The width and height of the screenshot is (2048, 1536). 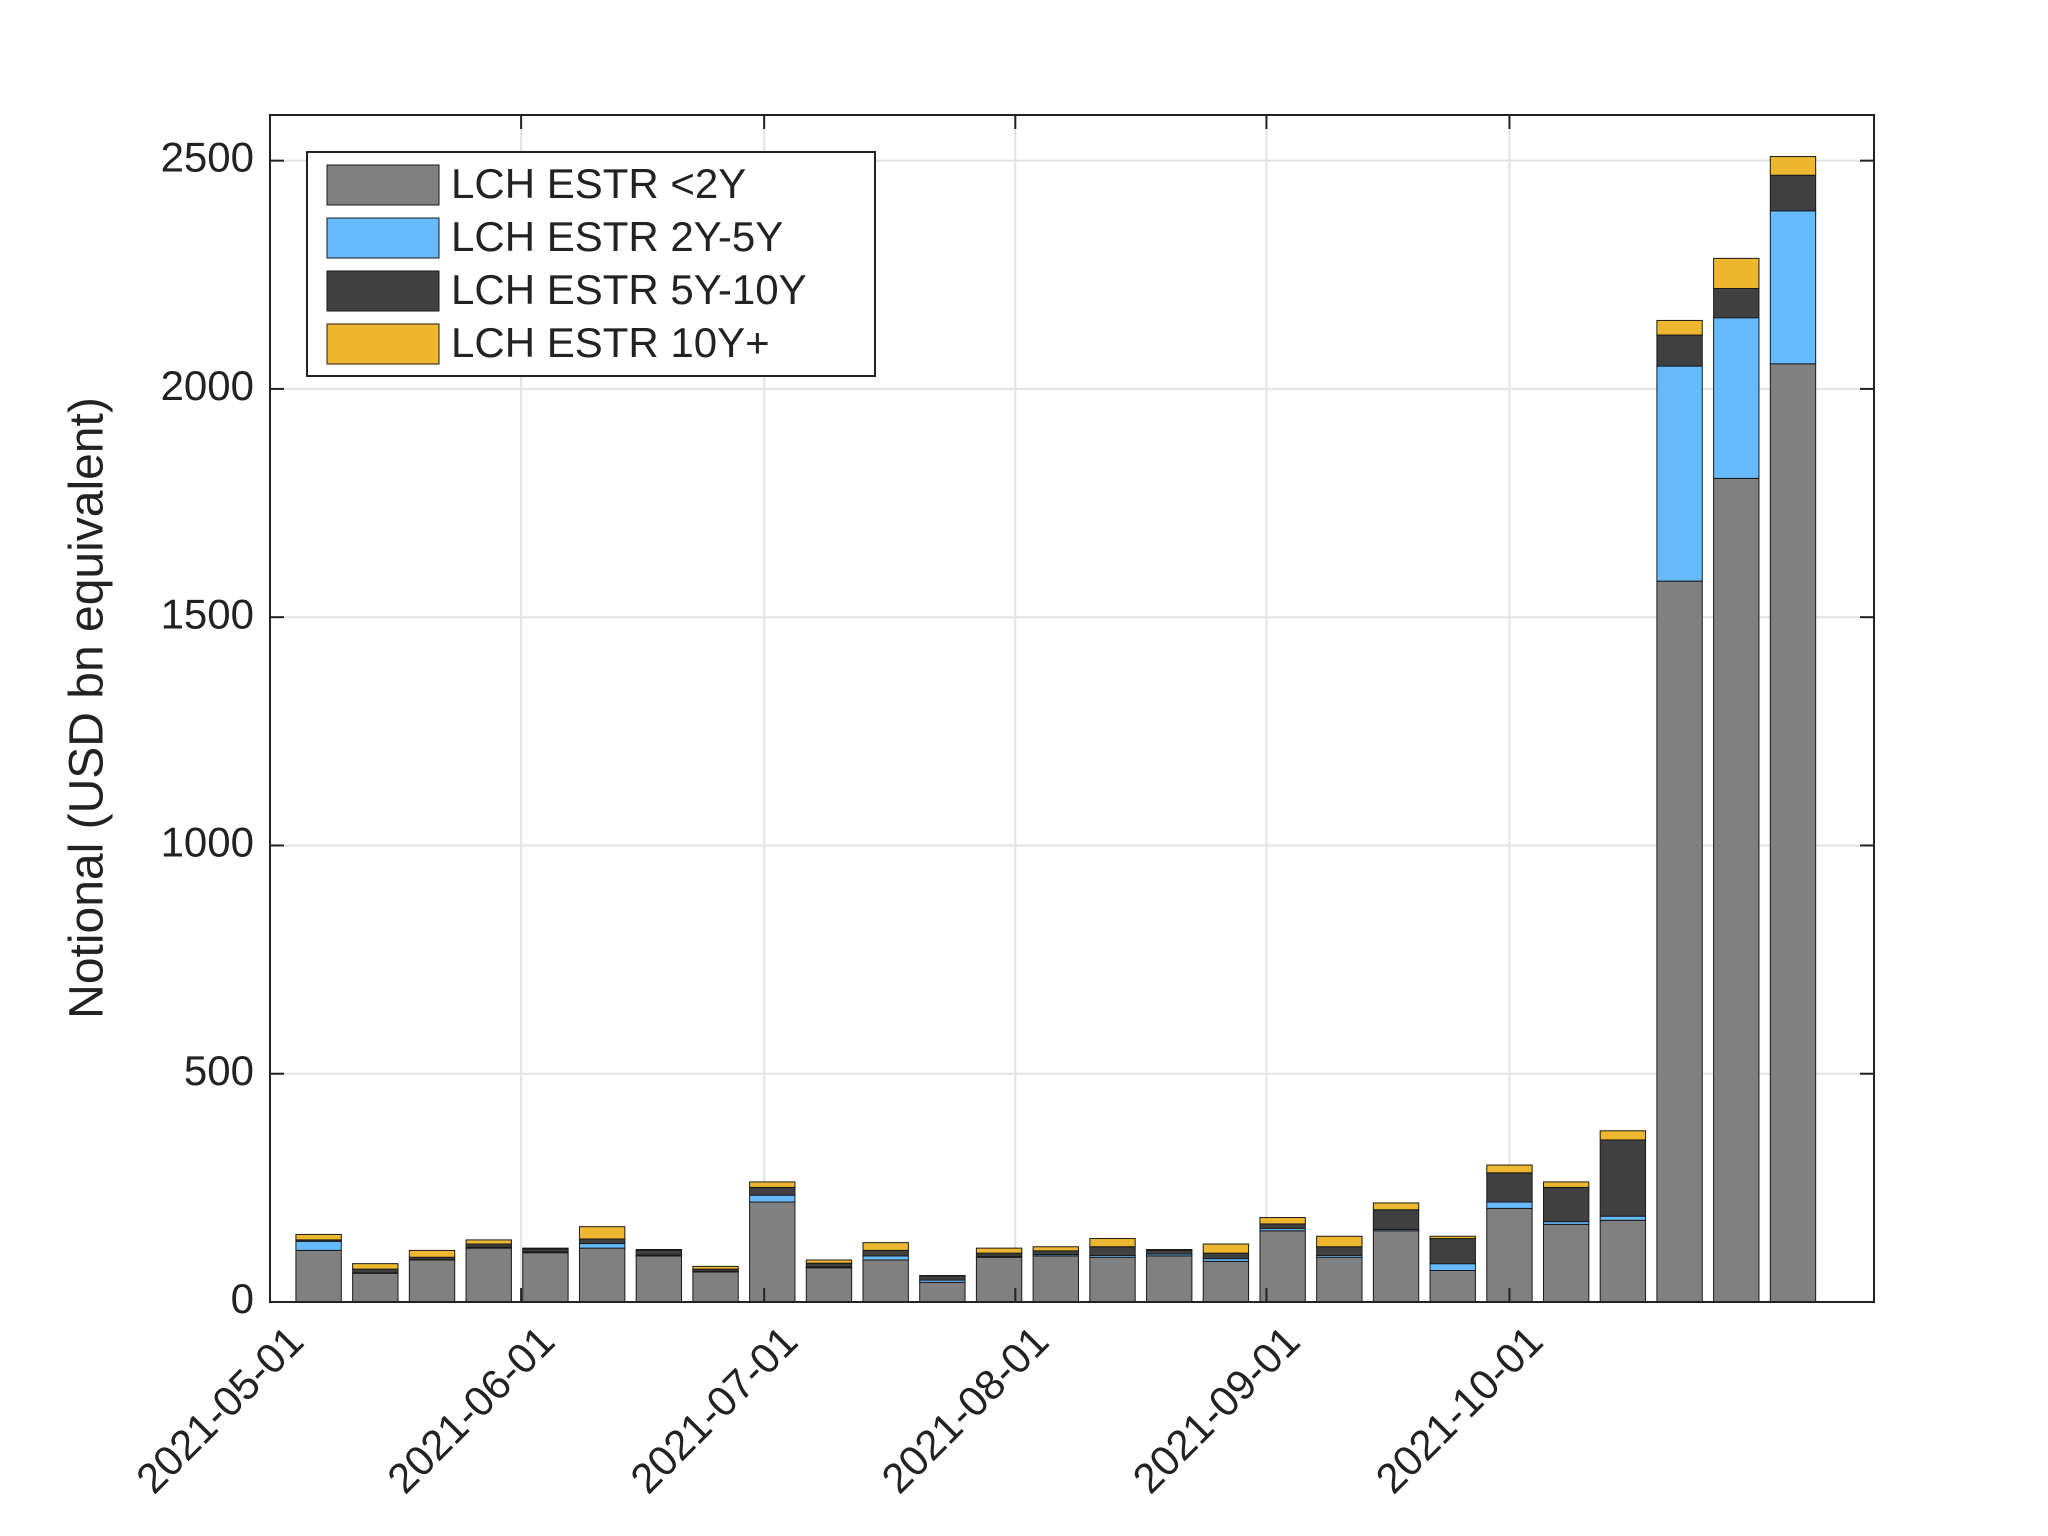 I want to click on legend-label: LCH ESTR 10Y+, so click(x=610, y=342).